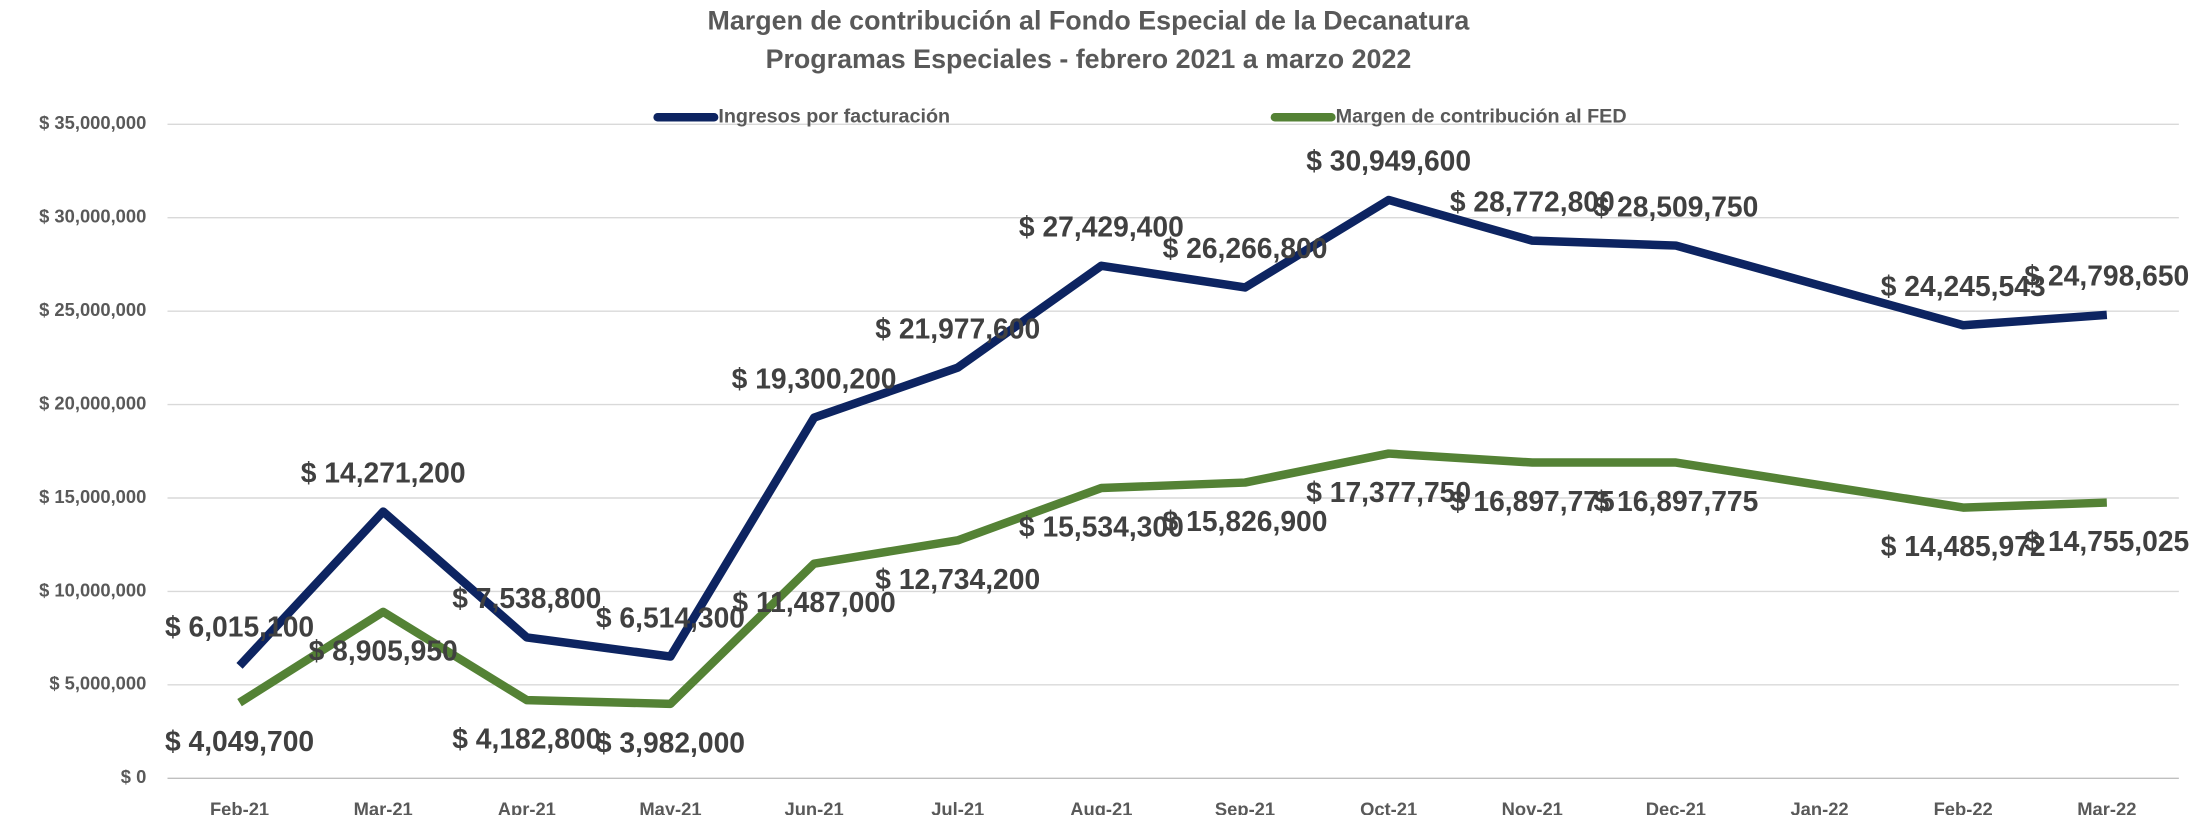 Image resolution: width=2191 pixels, height=815 pixels. What do you see at coordinates (92, 402) in the screenshot?
I see `y-tick-label: $ 20,000,000` at bounding box center [92, 402].